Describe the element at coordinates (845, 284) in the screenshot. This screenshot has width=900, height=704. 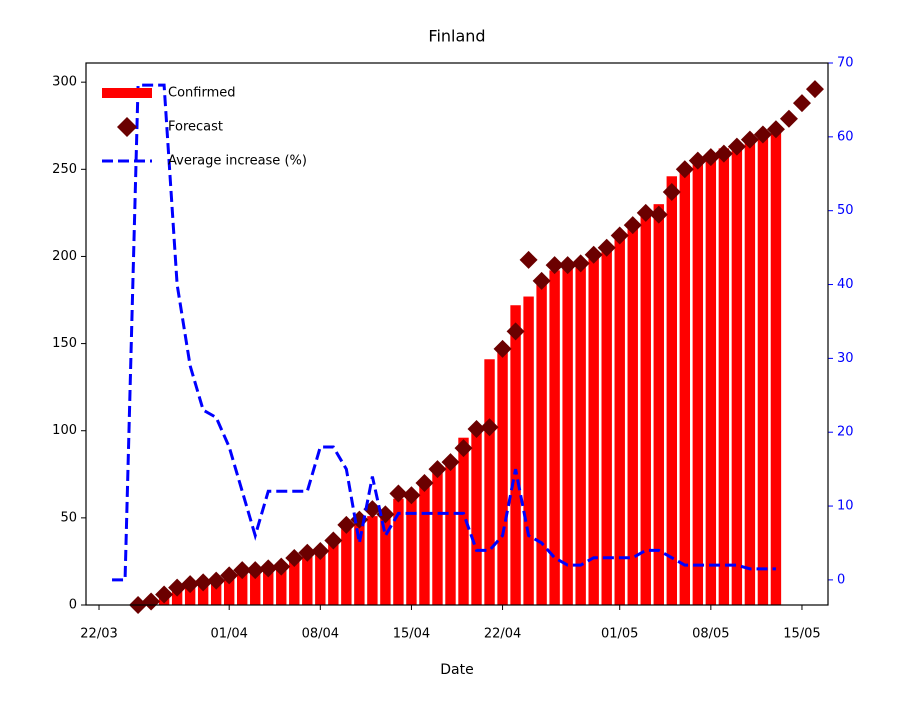
I see `y2-tick-label: 40` at that location.